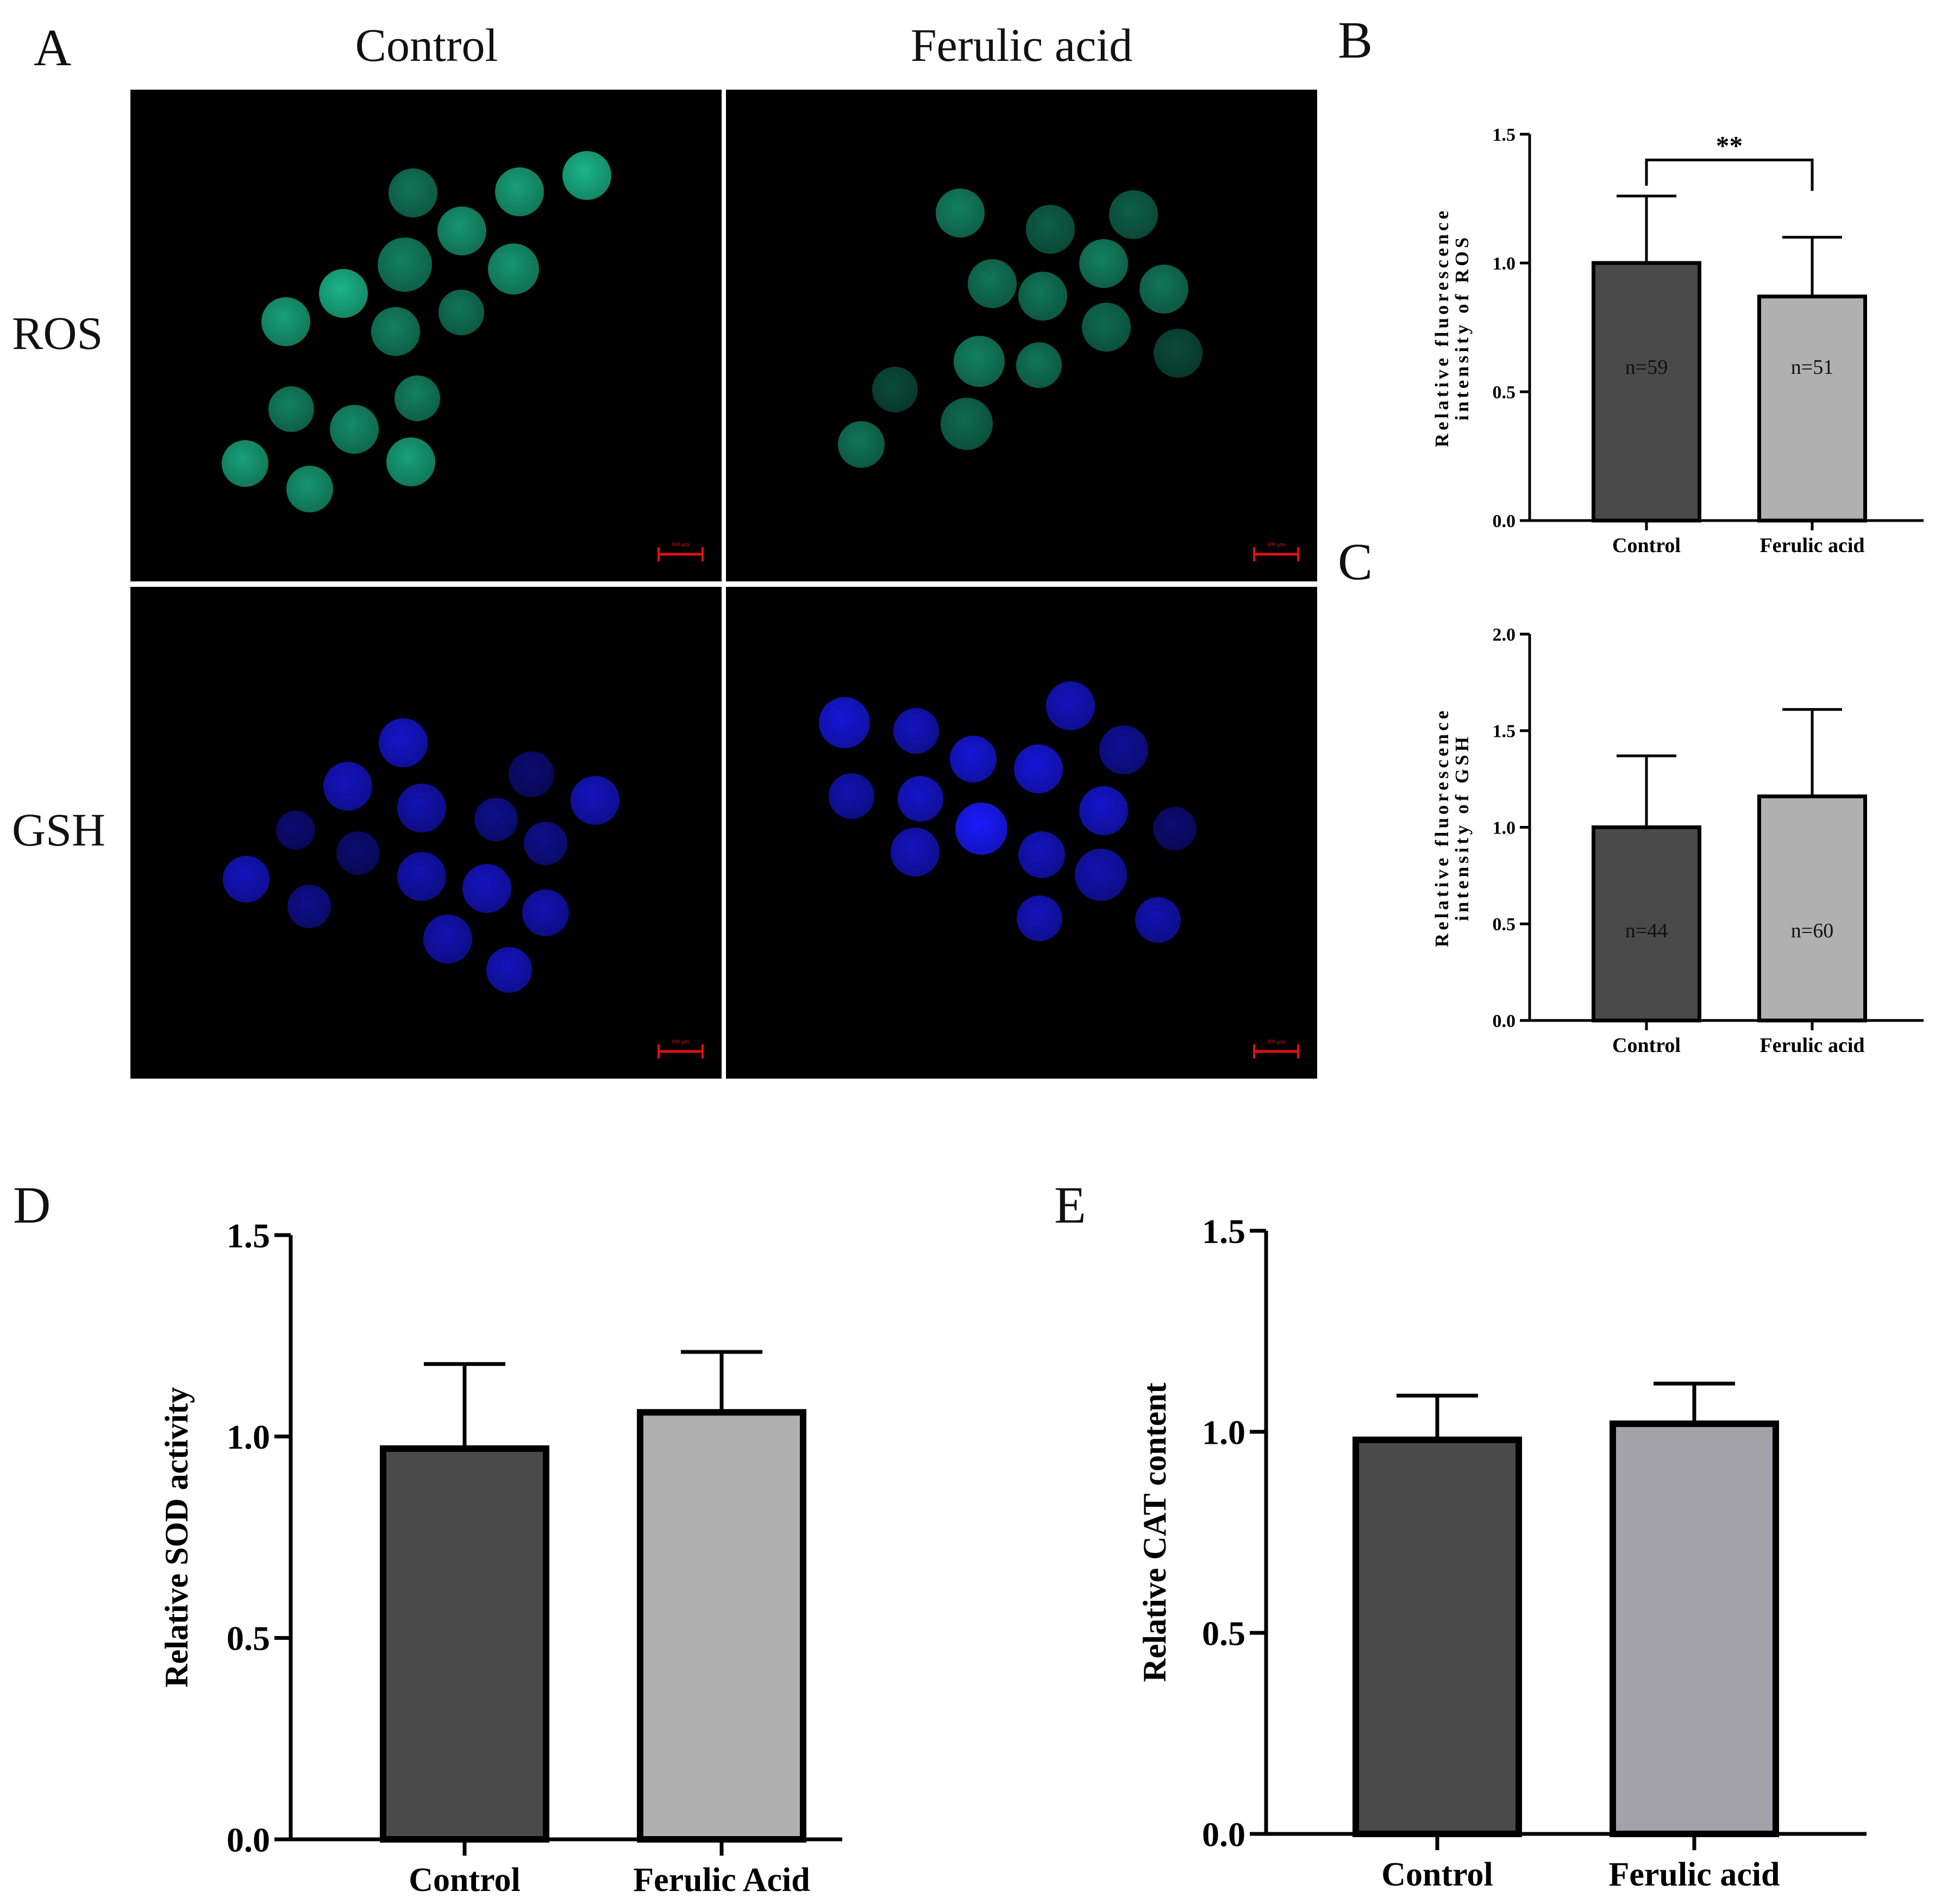 This screenshot has width=1935, height=1904. I want to click on column-header-control: Control, so click(426, 45).